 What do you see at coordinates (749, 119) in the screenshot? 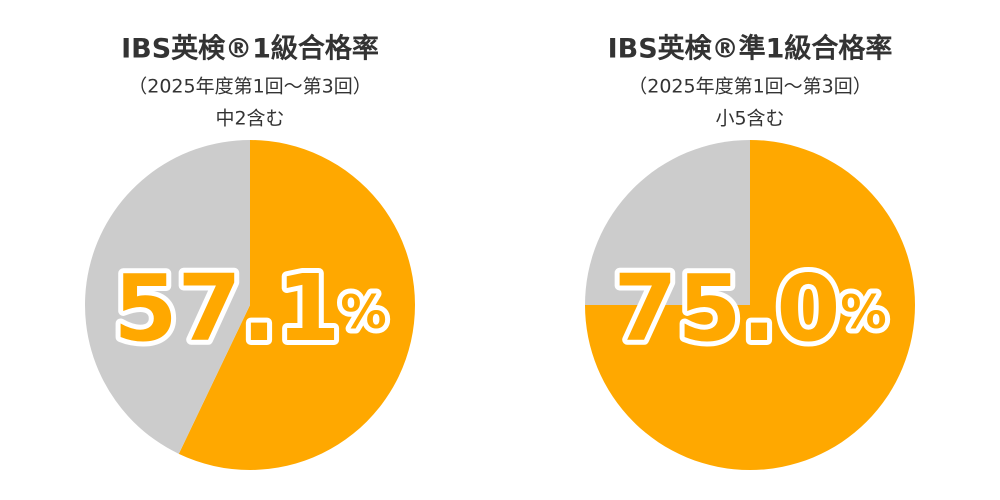
I see `annotation: 小5含む` at bounding box center [749, 119].